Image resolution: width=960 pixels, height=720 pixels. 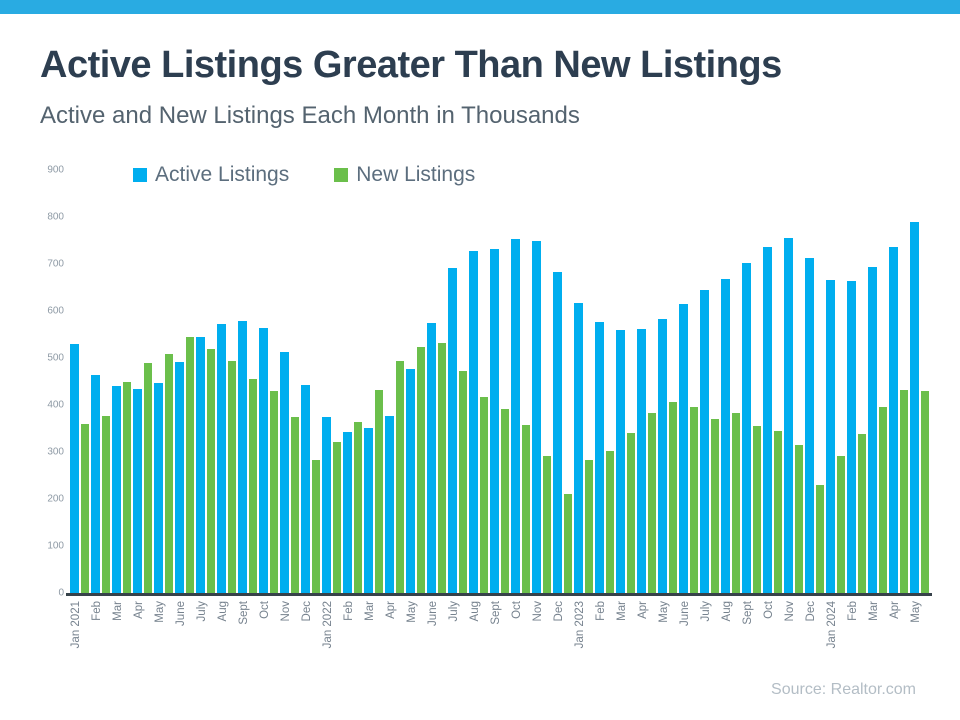 I want to click on month-group-apr-15: Apr, so click(x=394, y=394).